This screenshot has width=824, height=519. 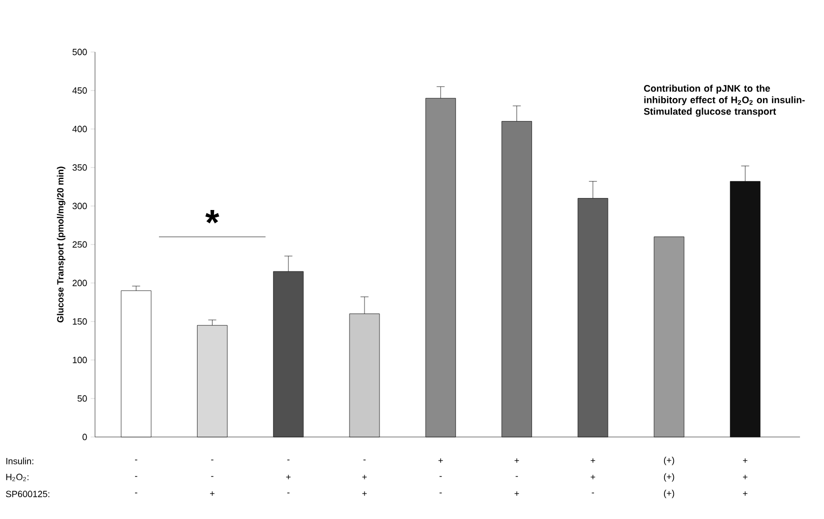 What do you see at coordinates (79, 244) in the screenshot?
I see `y-tick-label: 250` at bounding box center [79, 244].